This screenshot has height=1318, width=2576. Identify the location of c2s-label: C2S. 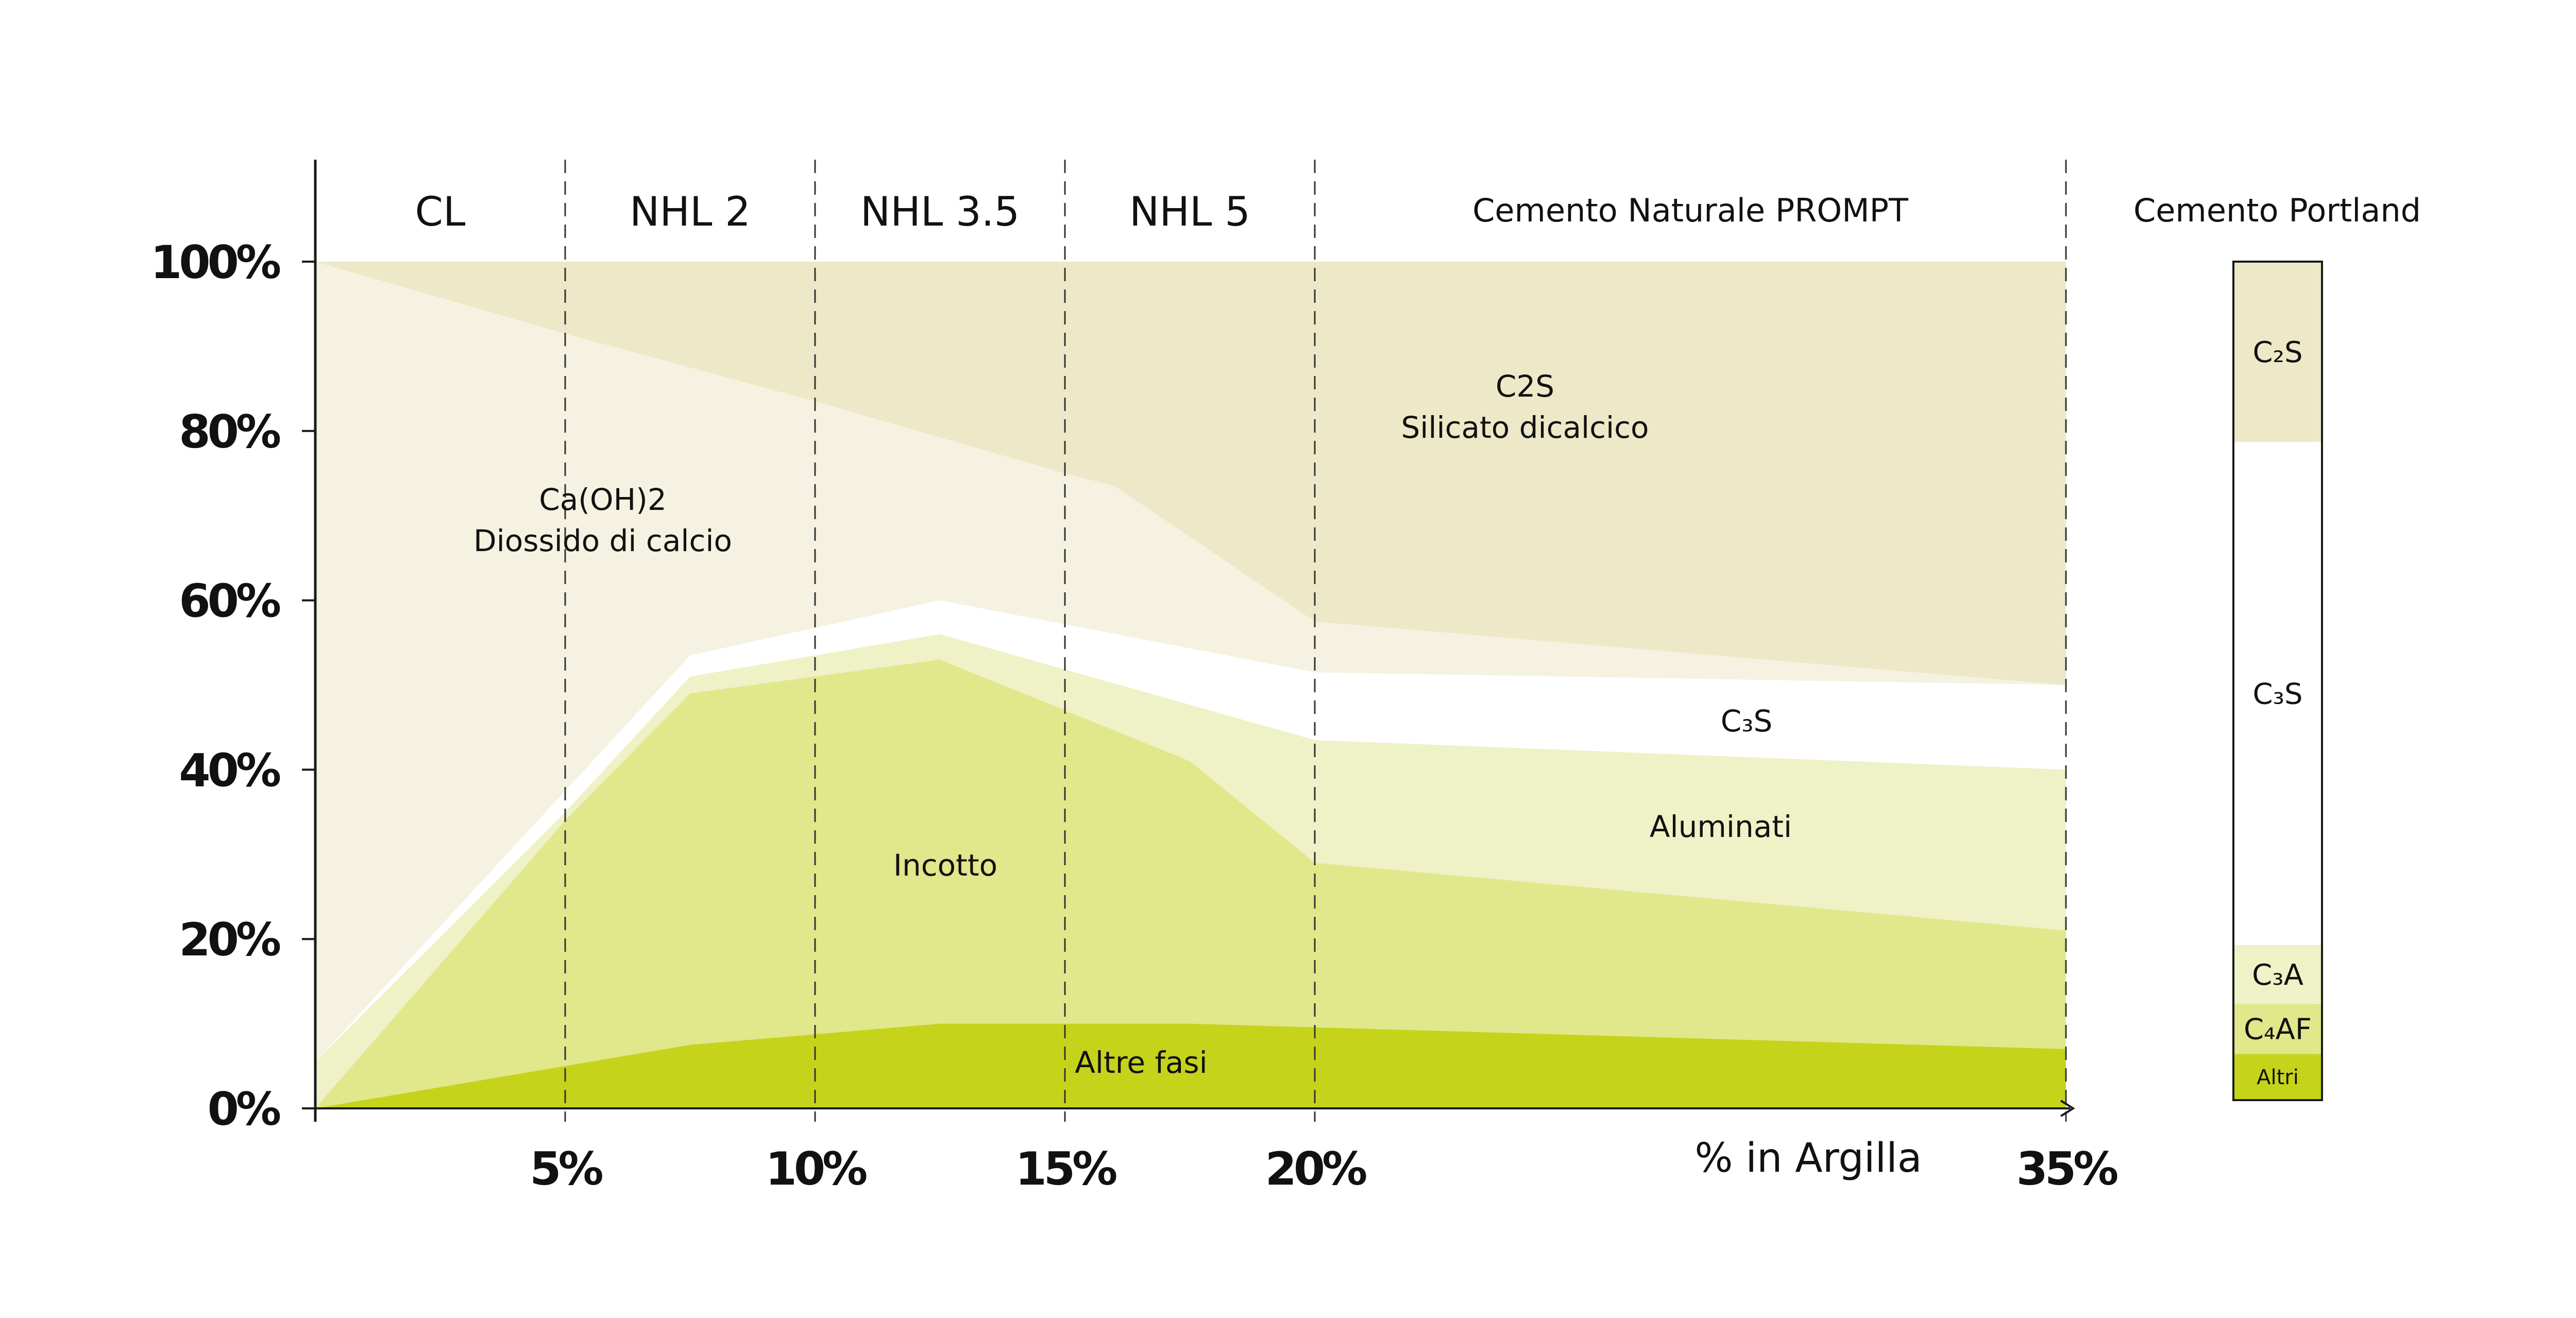
(1525, 386).